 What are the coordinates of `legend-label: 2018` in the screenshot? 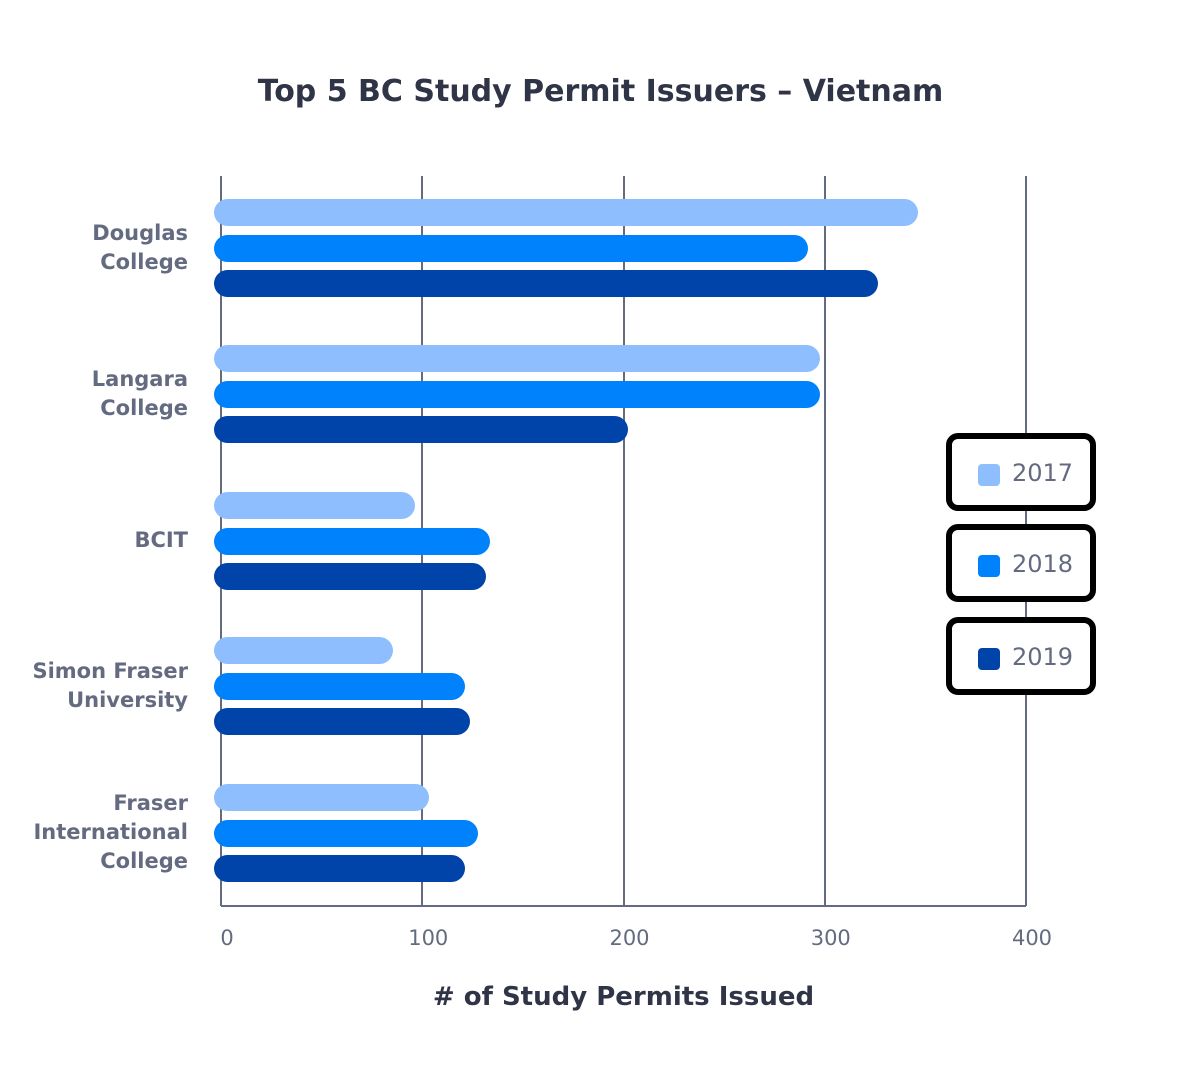 It's located at (1043, 564).